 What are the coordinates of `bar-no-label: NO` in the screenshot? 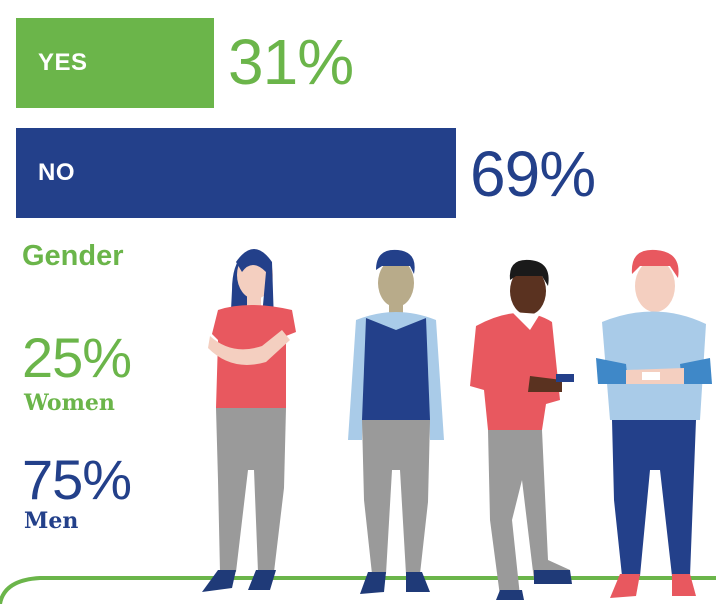 It's located at (56, 172).